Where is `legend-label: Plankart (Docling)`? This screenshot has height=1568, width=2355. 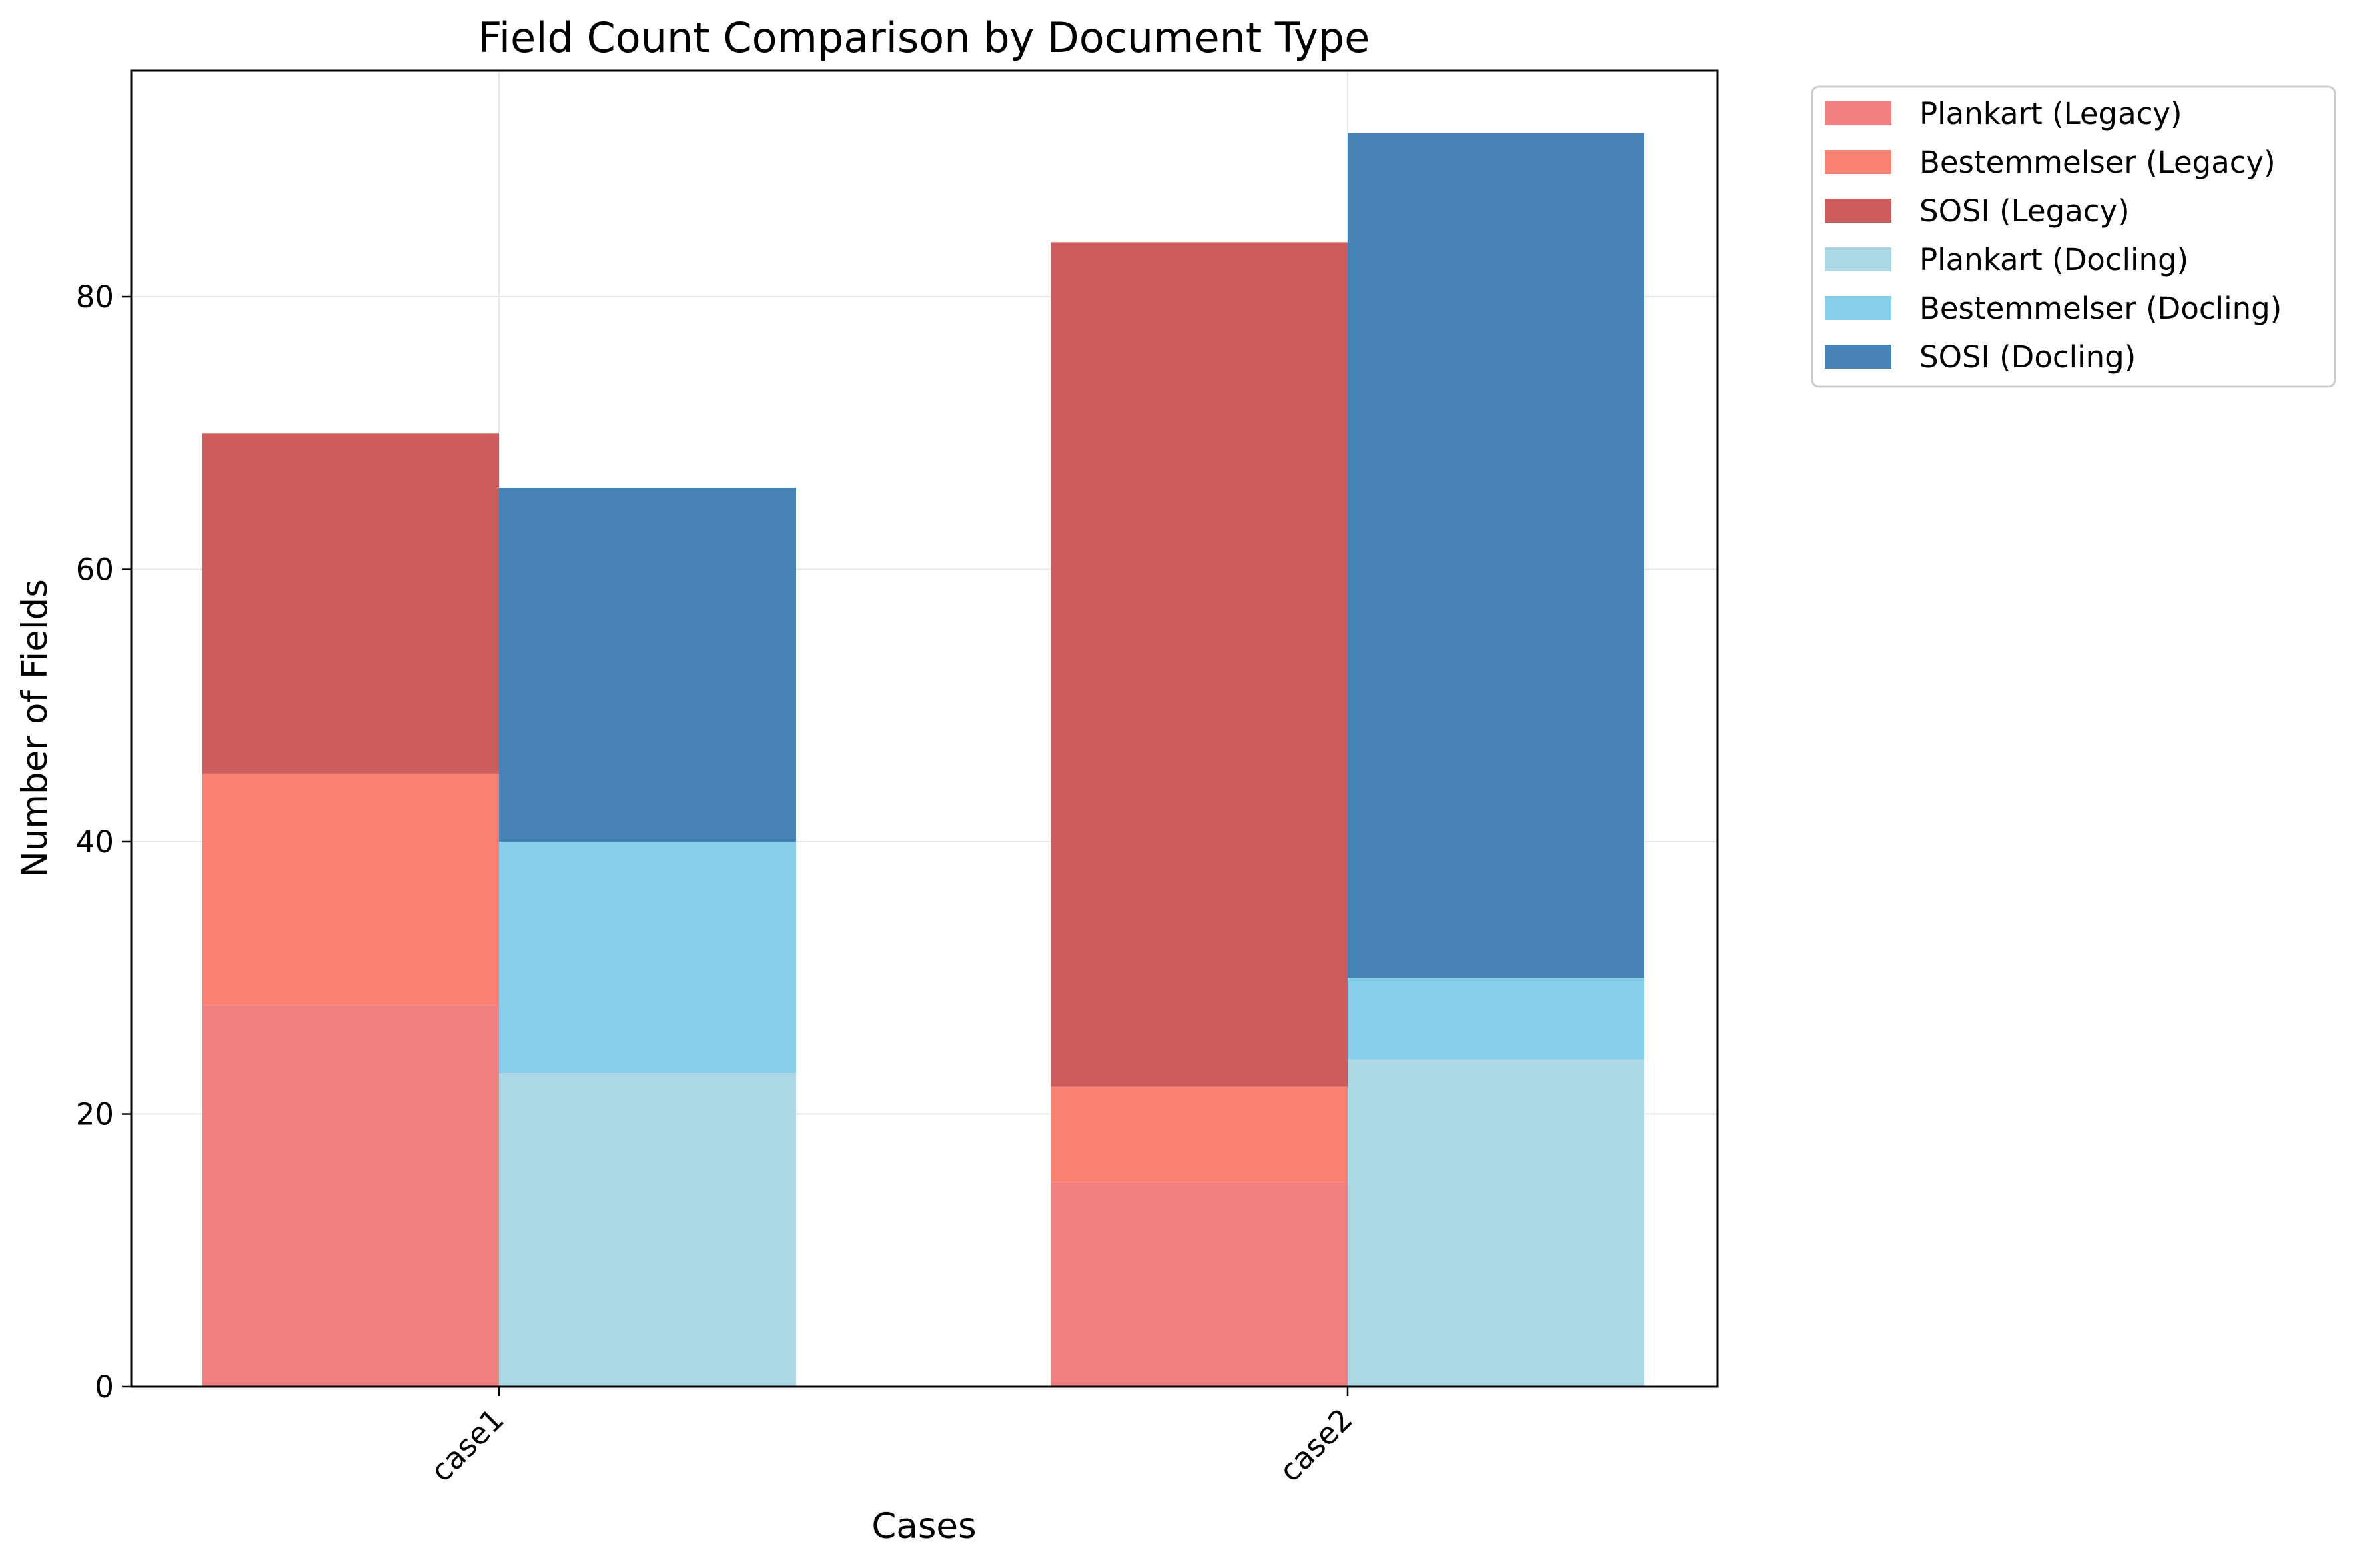 legend-label: Plankart (Docling) is located at coordinates (2053, 259).